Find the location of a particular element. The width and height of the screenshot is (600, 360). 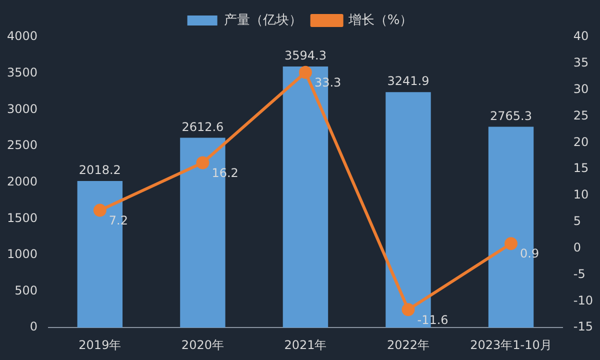

y2-tick-label: 40 is located at coordinates (581, 36).